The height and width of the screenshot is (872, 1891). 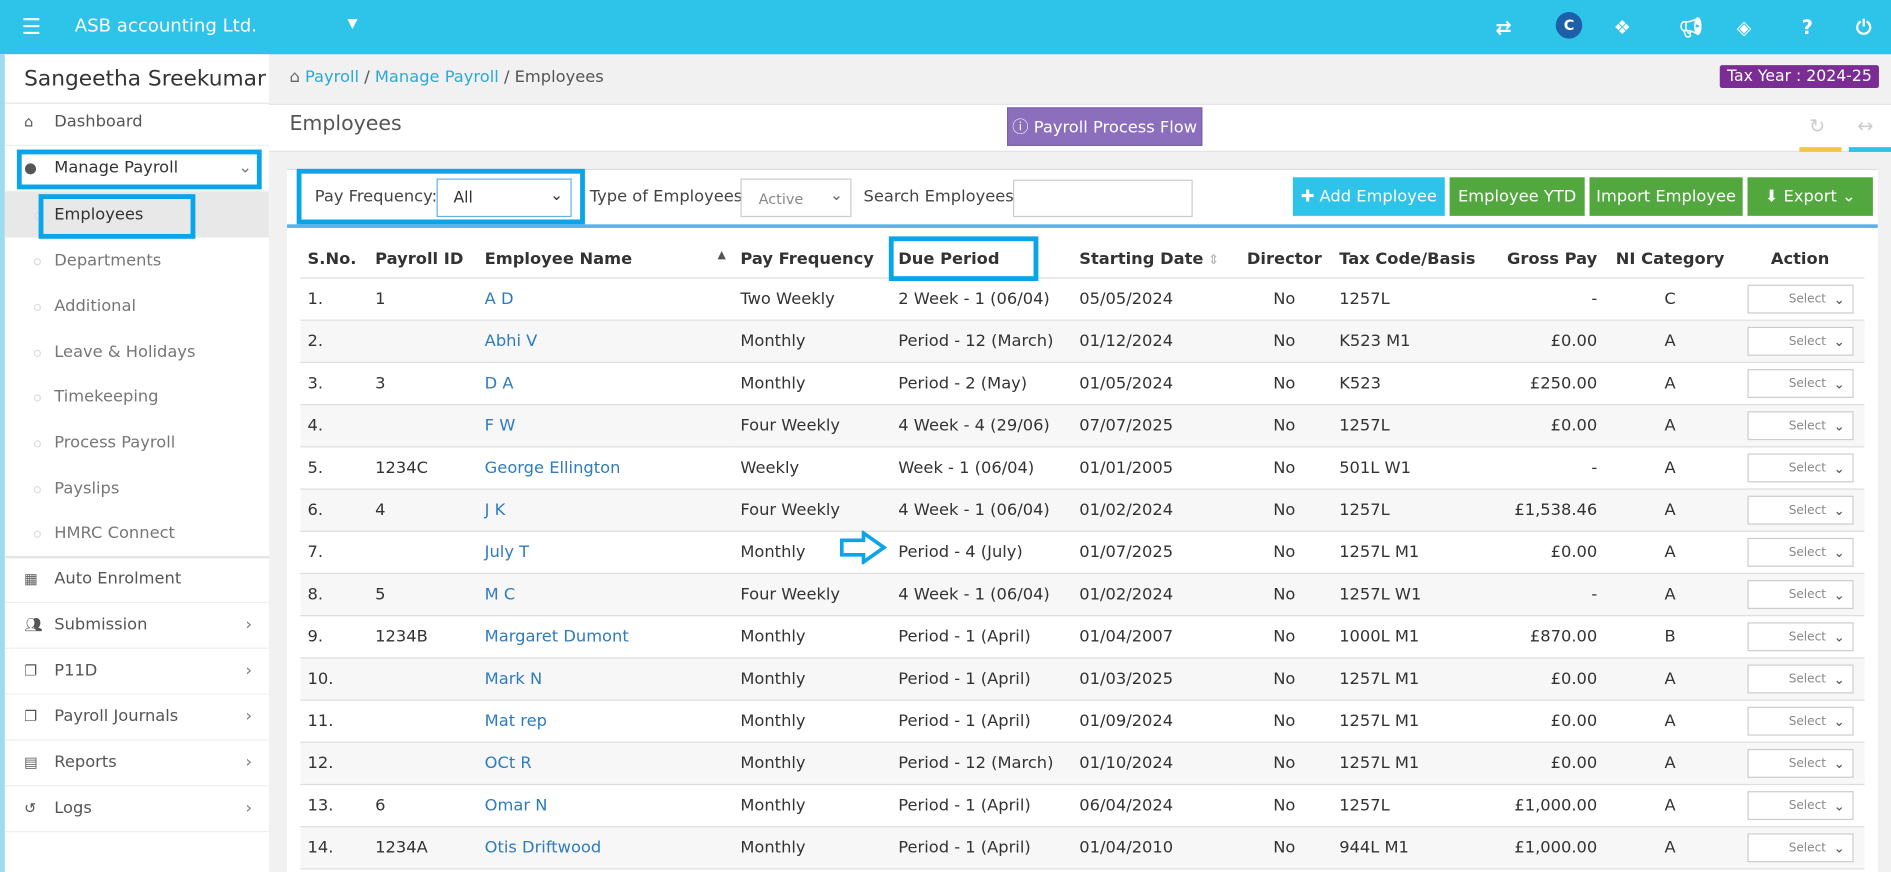 I want to click on breadcrumb-manage-payroll: Manage Payroll, so click(x=436, y=77).